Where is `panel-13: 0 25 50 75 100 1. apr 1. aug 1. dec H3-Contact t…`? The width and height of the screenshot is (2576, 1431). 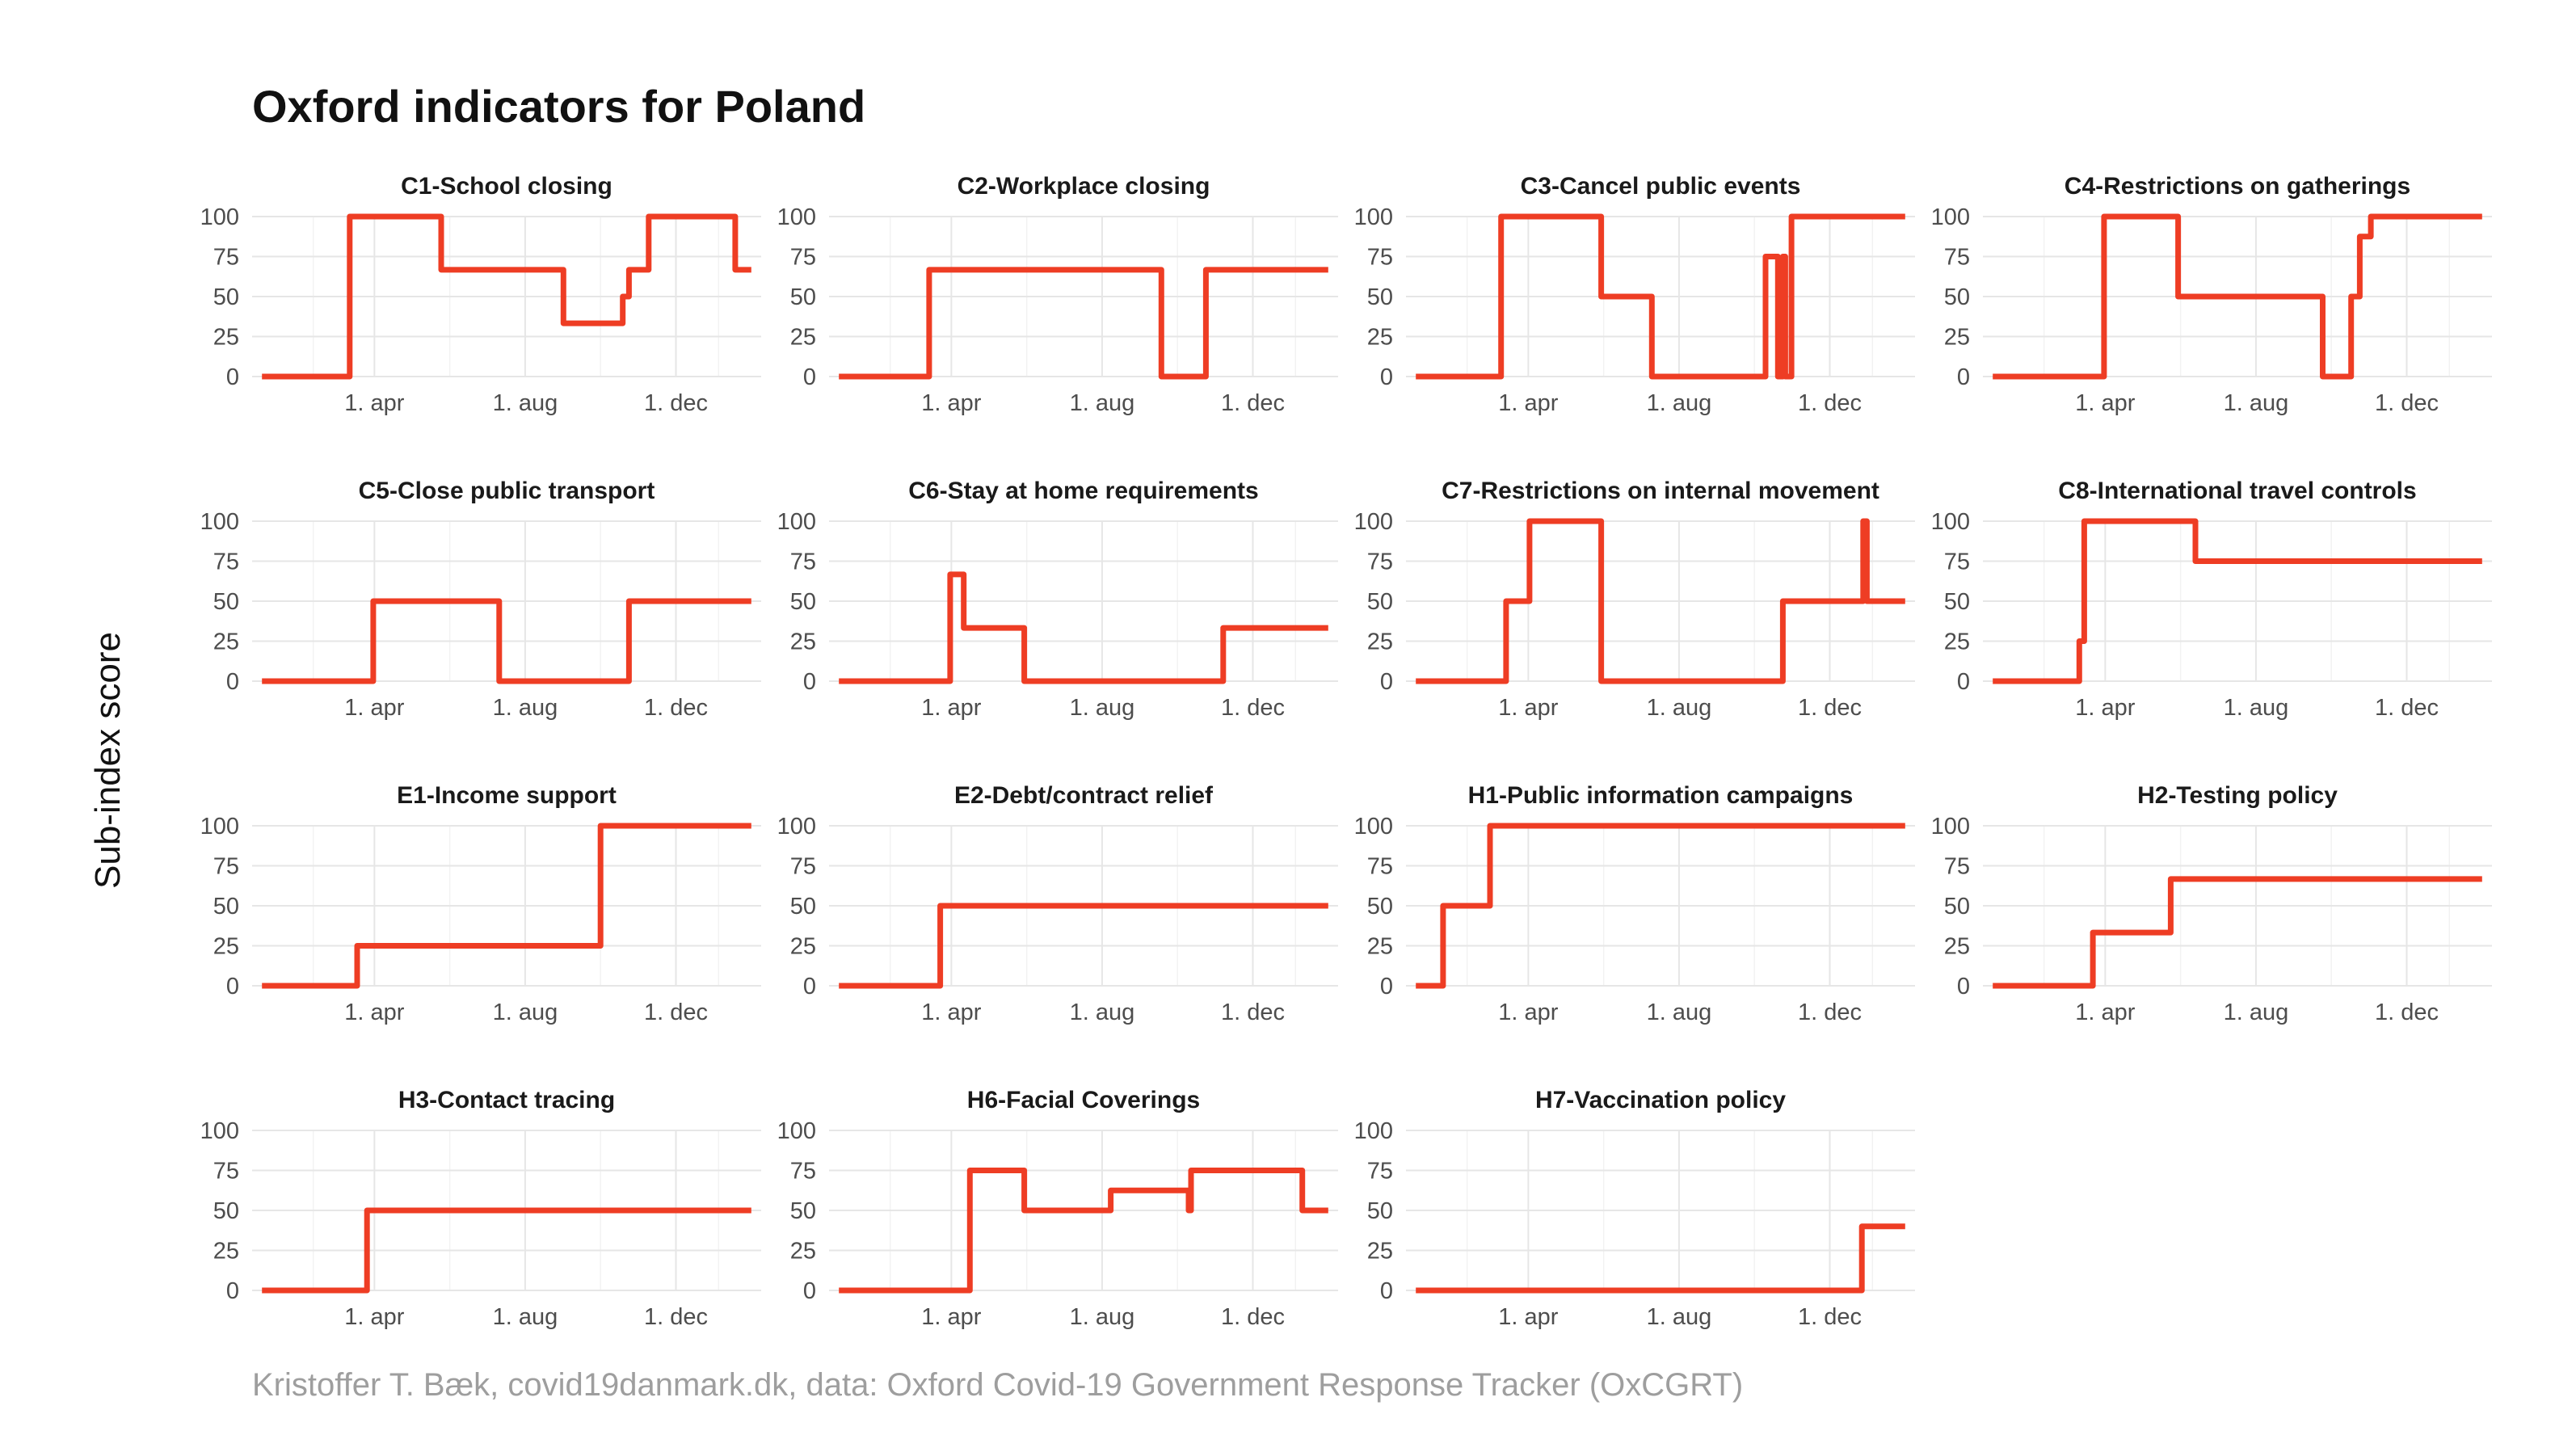
panel-13: 0 25 50 75 100 1. apr 1. aug 1. dec H3-Contact t… is located at coordinates (480, 1208).